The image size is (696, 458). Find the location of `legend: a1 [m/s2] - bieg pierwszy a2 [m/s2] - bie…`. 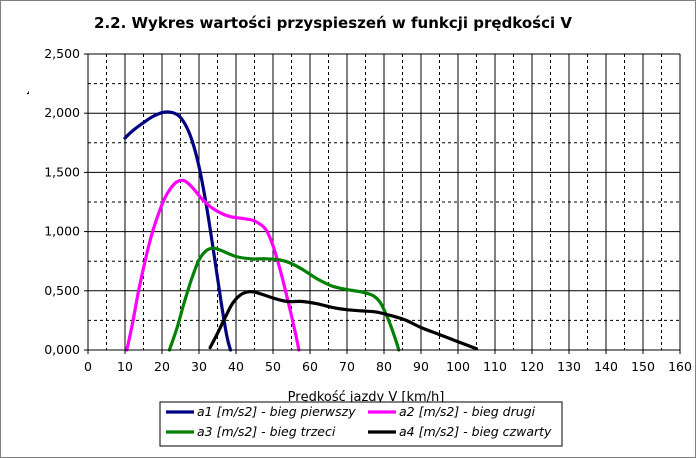

legend: a1 [m/s2] - bieg pierwszy a2 [m/s2] - bie… is located at coordinates (361, 424).